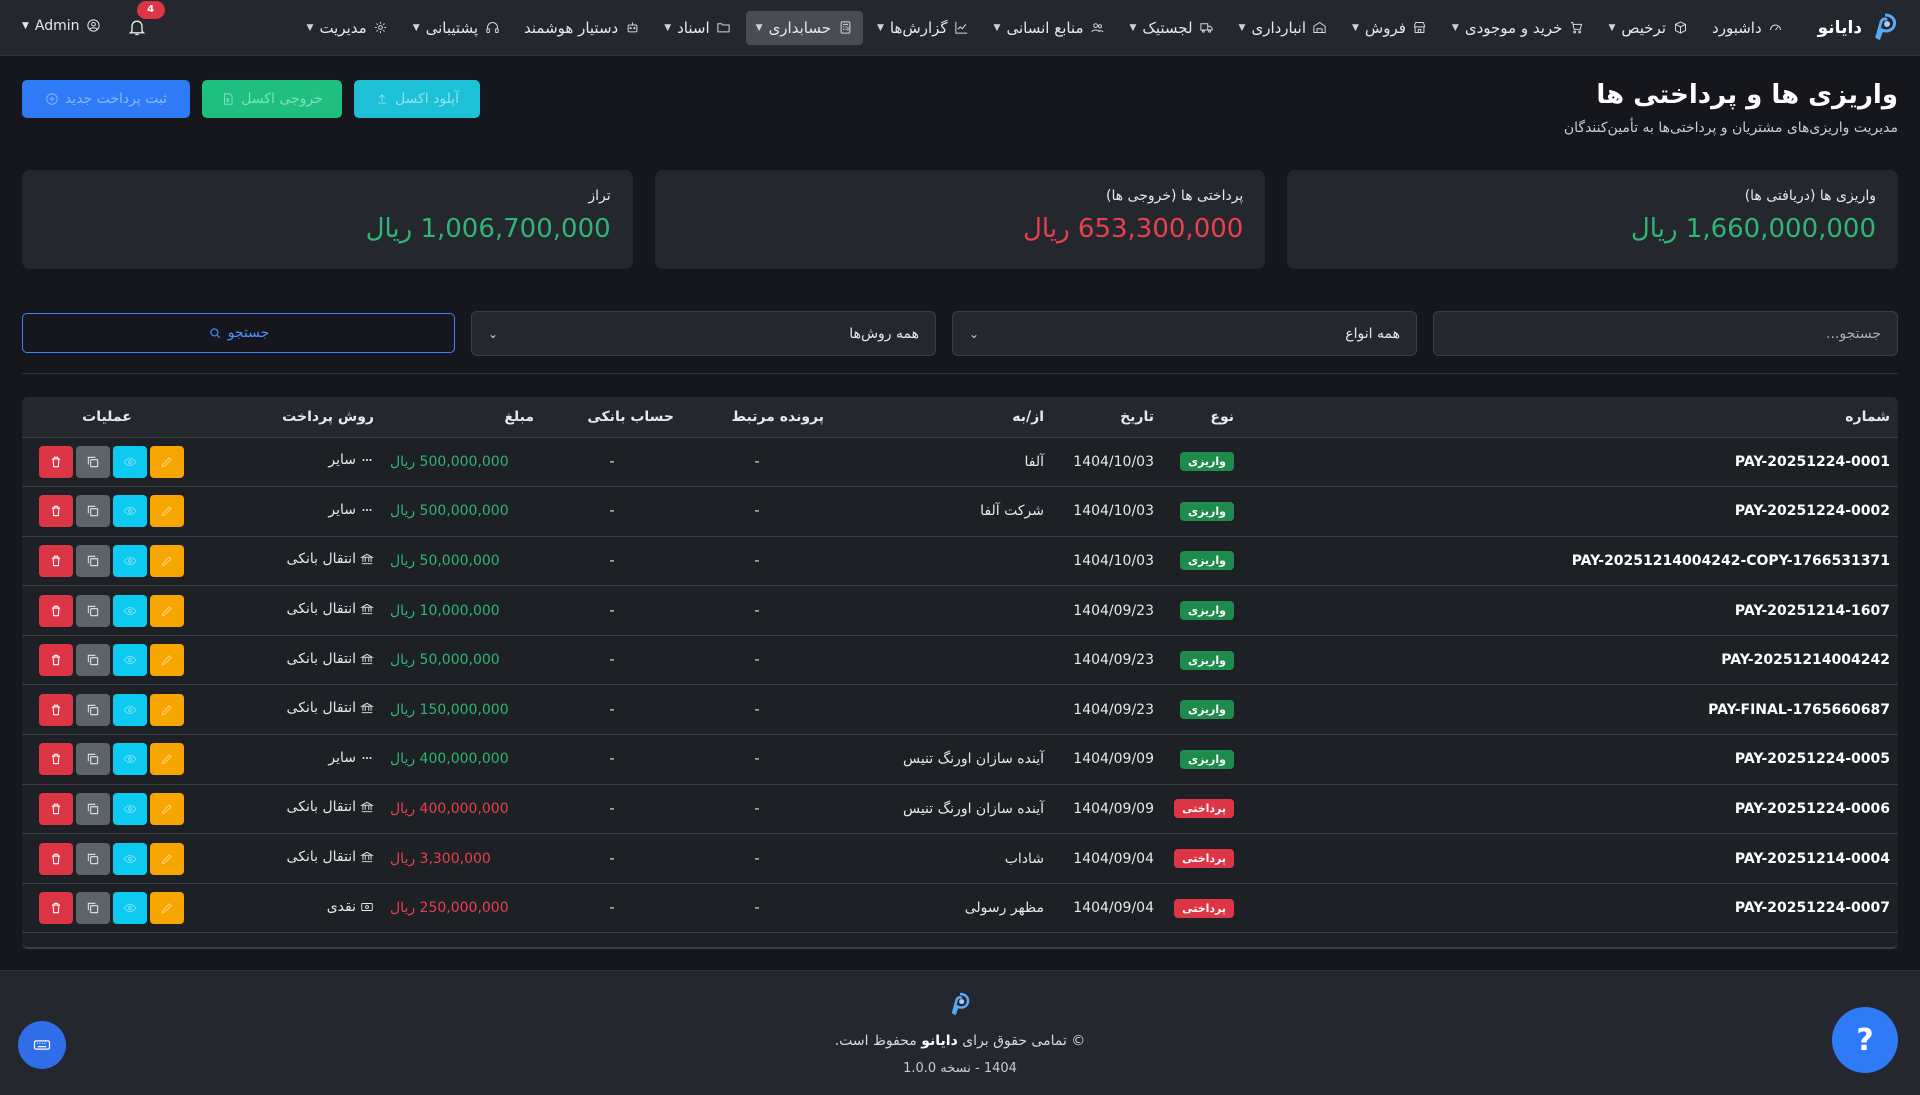 The width and height of the screenshot is (1920, 1095). Describe the element at coordinates (52, 99) in the screenshot. I see `plus-circle-icon` at that location.